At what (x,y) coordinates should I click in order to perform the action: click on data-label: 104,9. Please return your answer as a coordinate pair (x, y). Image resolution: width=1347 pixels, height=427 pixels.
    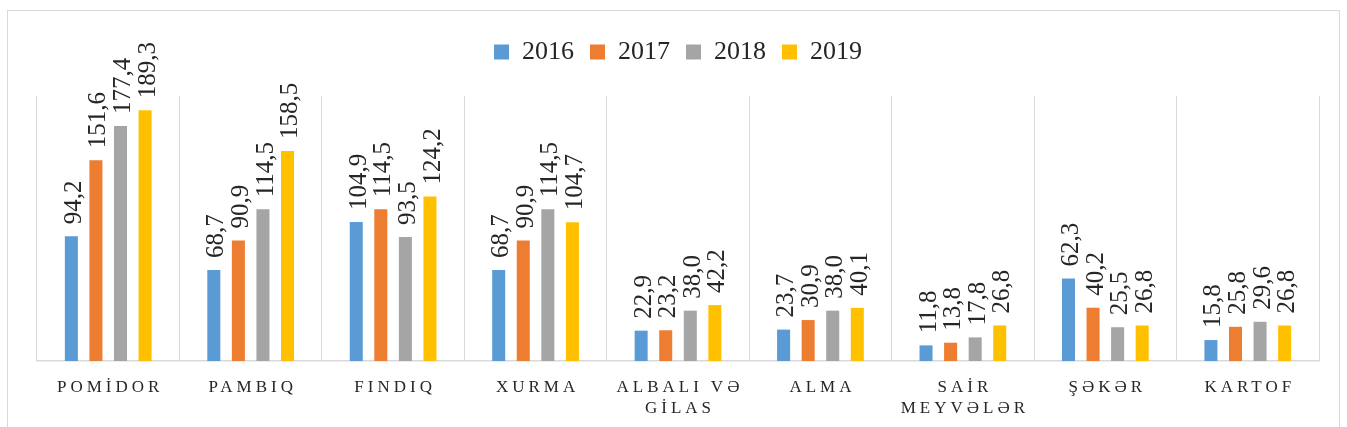
    Looking at the image, I should click on (357, 182).